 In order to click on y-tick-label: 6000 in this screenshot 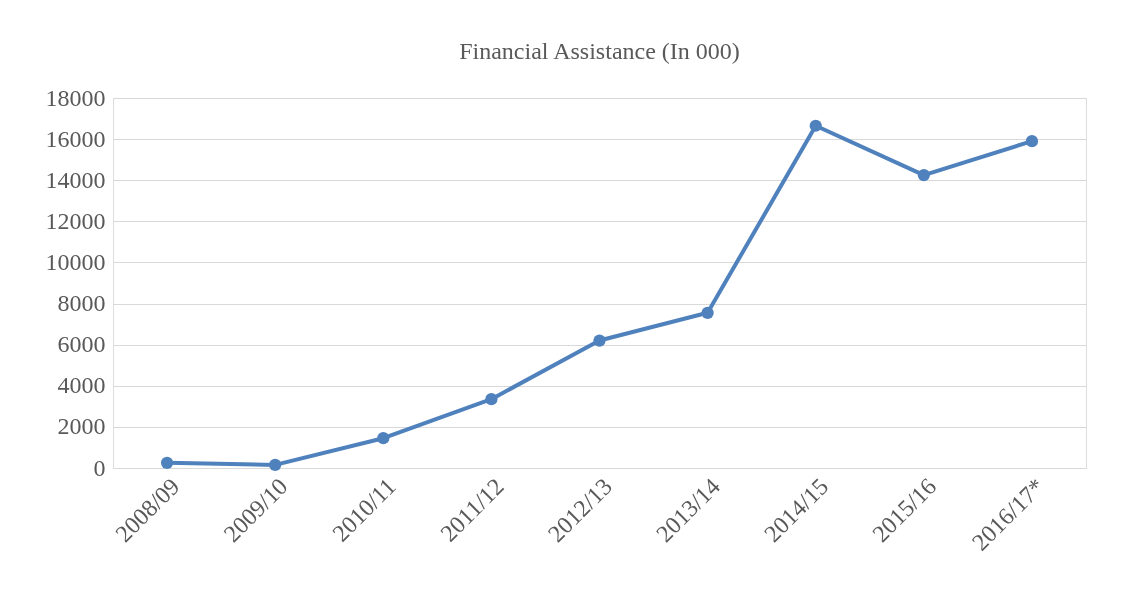, I will do `click(81, 344)`.